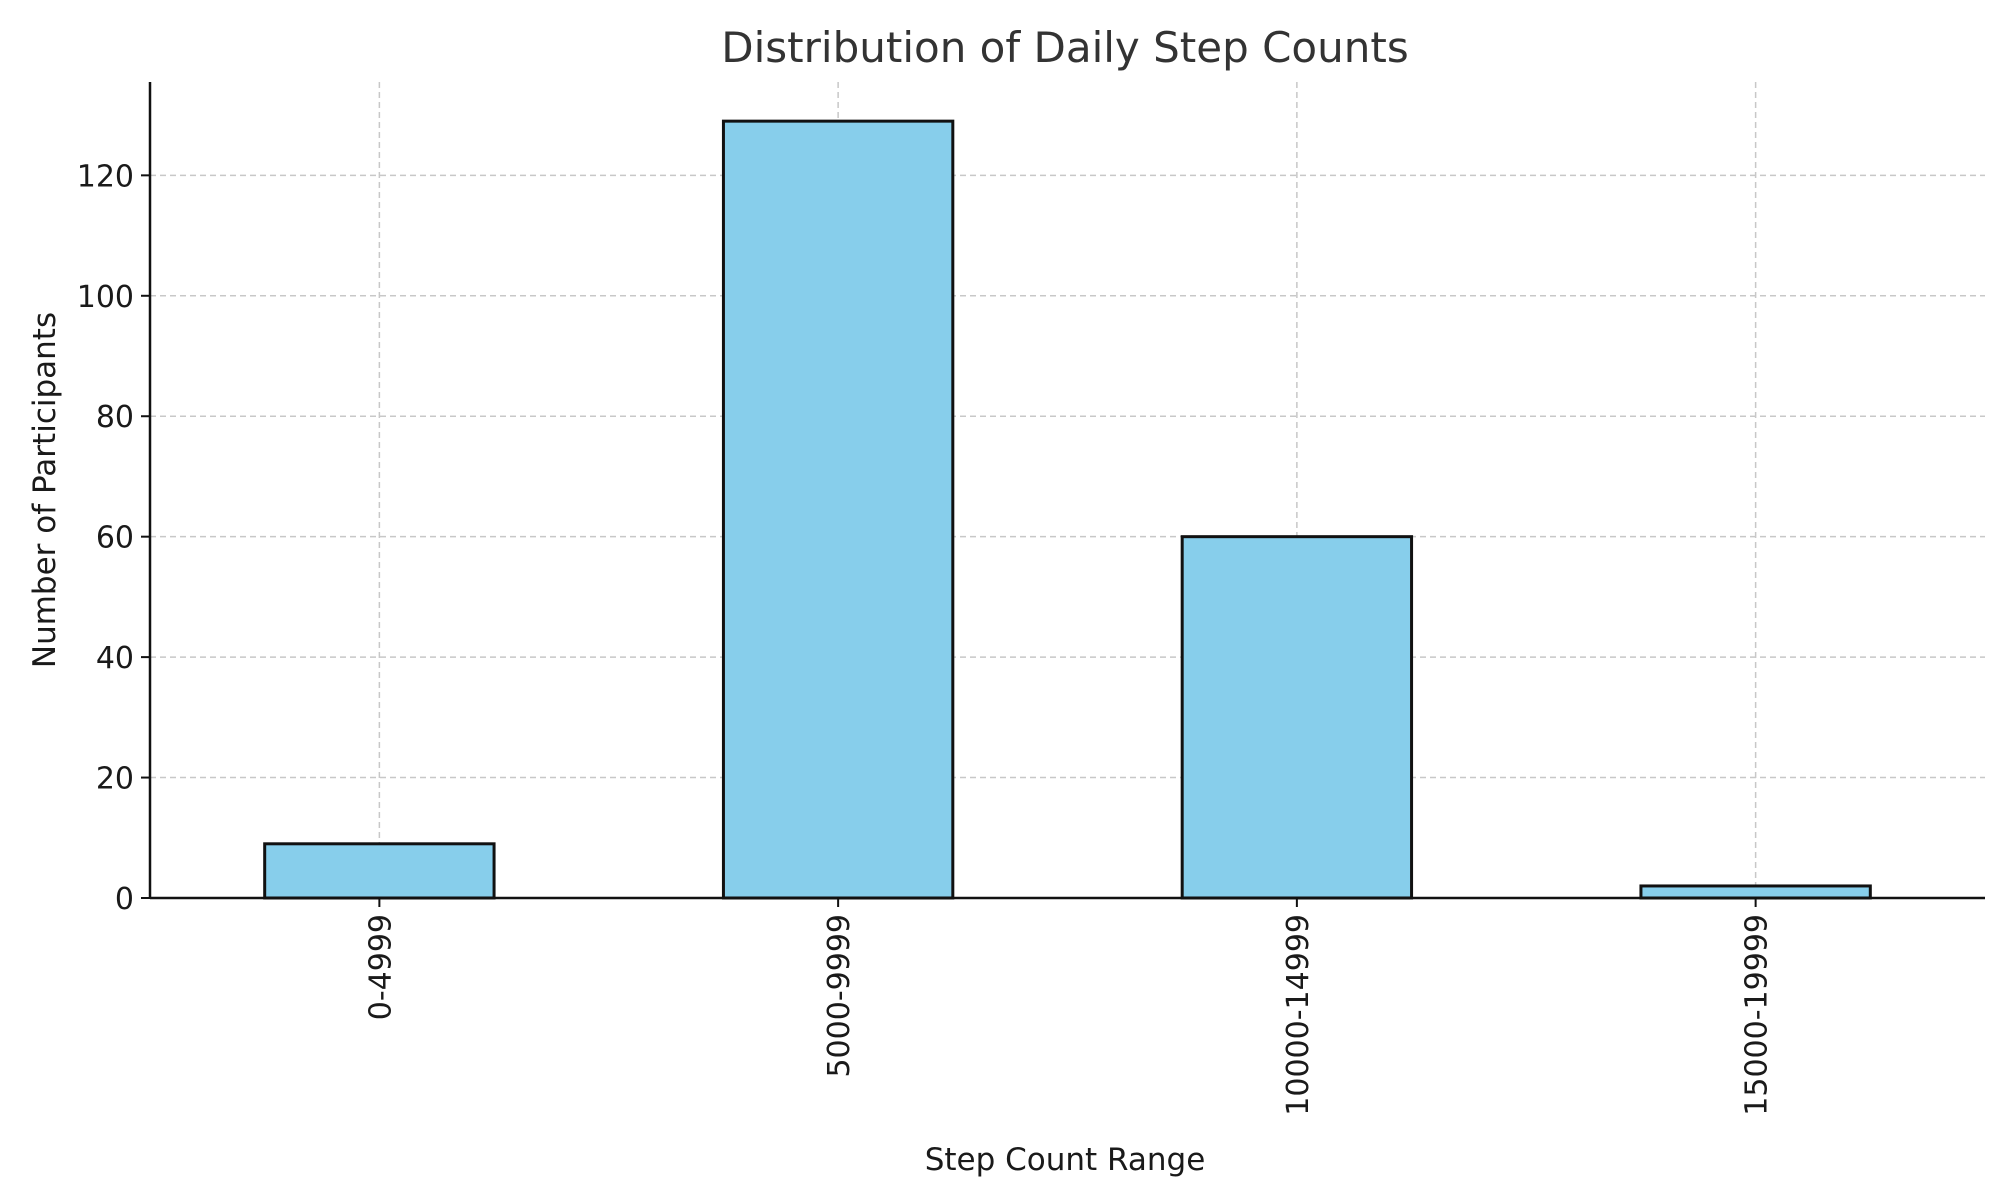  Describe the element at coordinates (380, 967) in the screenshot. I see `x-tick-label: 0-4999` at that location.